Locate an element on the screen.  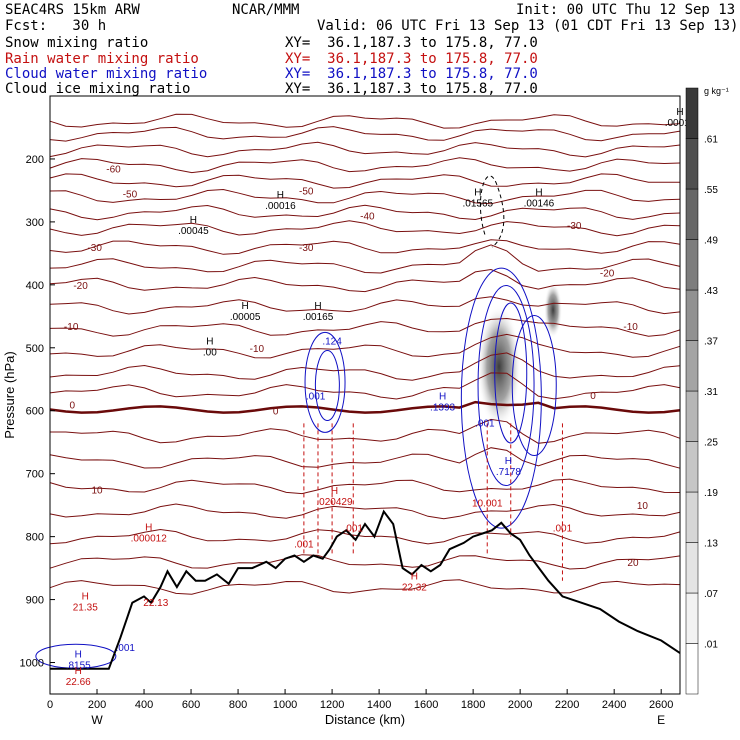
x-tick-label: 1800 is located at coordinates (473, 705).